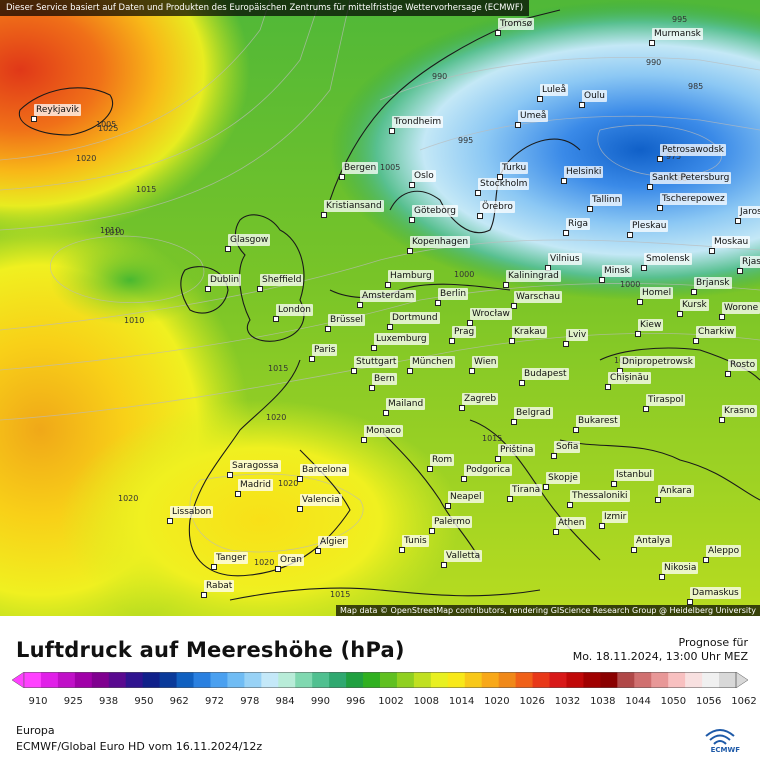 This screenshot has height=760, width=760. What do you see at coordinates (724, 551) in the screenshot?
I see `city-label: Aleppo` at bounding box center [724, 551].